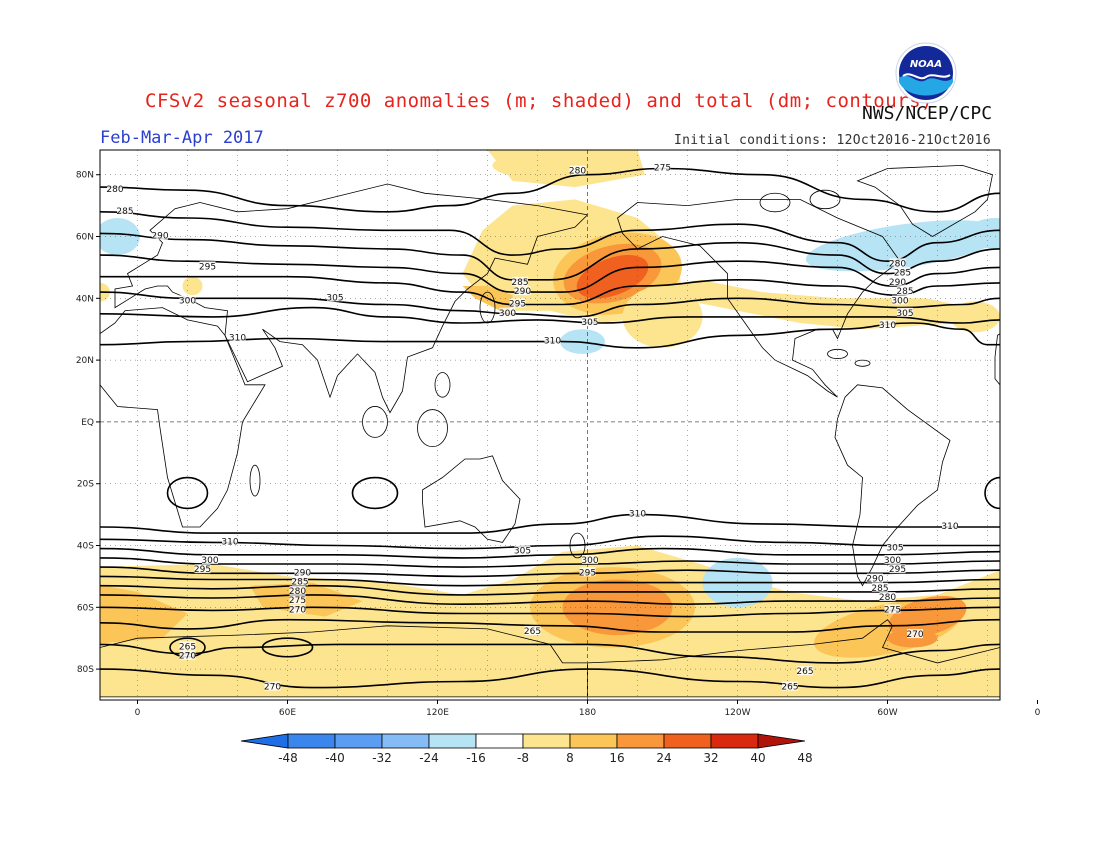 The image size is (1100, 850). I want to click on colorbar-label: -40, so click(335, 758).